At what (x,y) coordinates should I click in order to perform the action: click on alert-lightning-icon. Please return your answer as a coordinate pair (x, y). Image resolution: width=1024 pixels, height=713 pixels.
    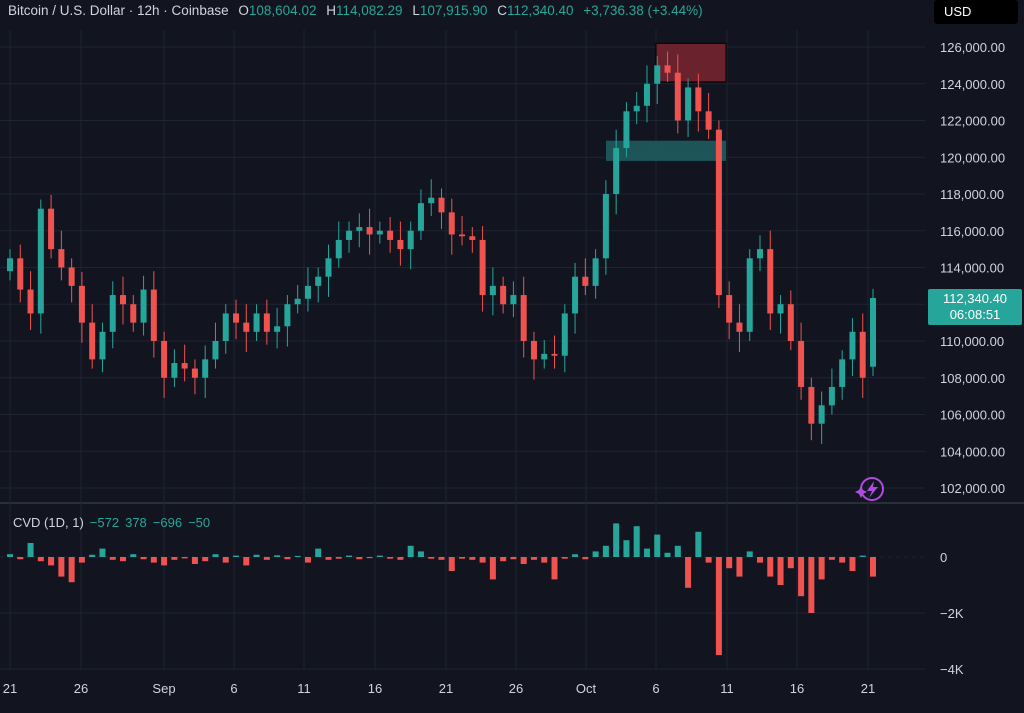
    Looking at the image, I should click on (869, 489).